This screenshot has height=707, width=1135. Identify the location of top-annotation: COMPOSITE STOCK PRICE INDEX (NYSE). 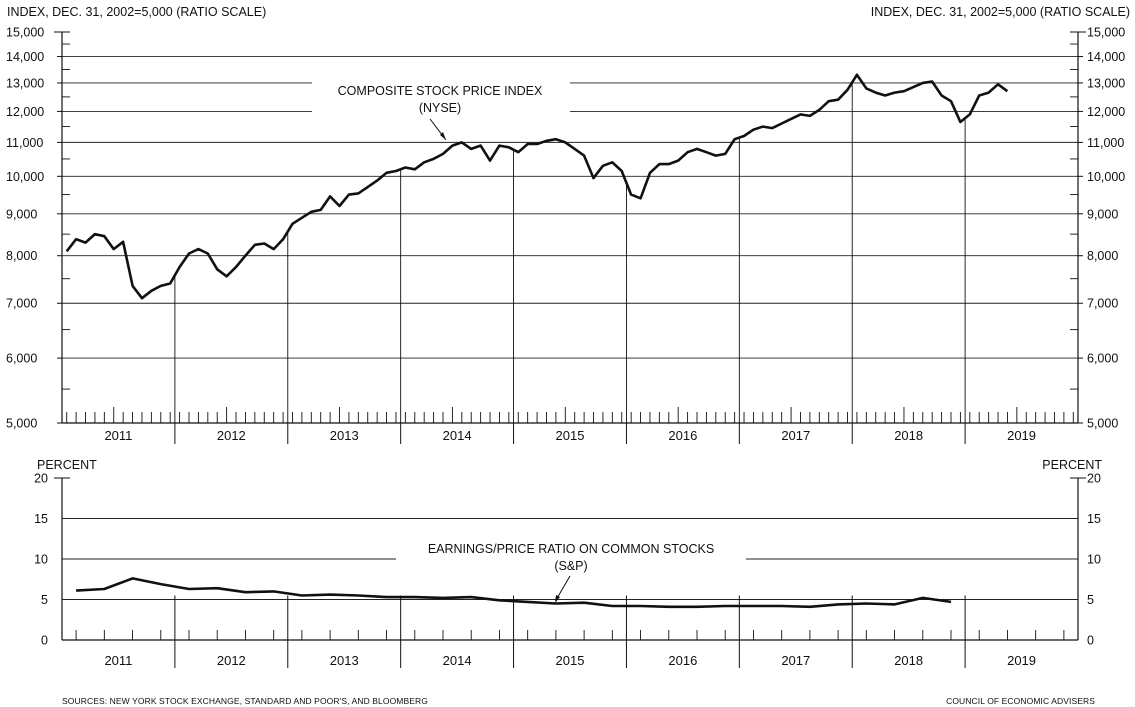
(441, 111).